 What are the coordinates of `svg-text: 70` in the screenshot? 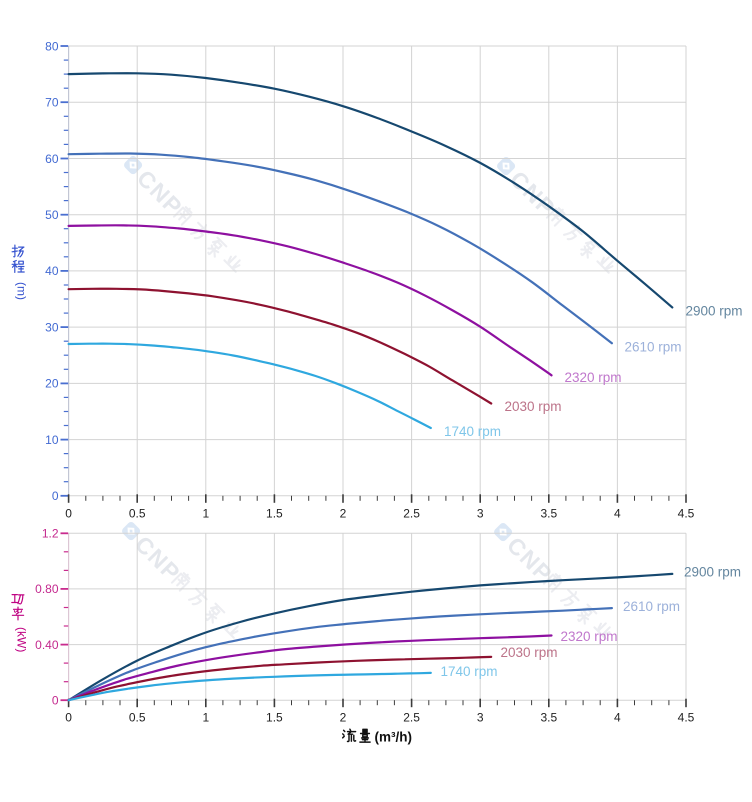 It's located at (52, 103).